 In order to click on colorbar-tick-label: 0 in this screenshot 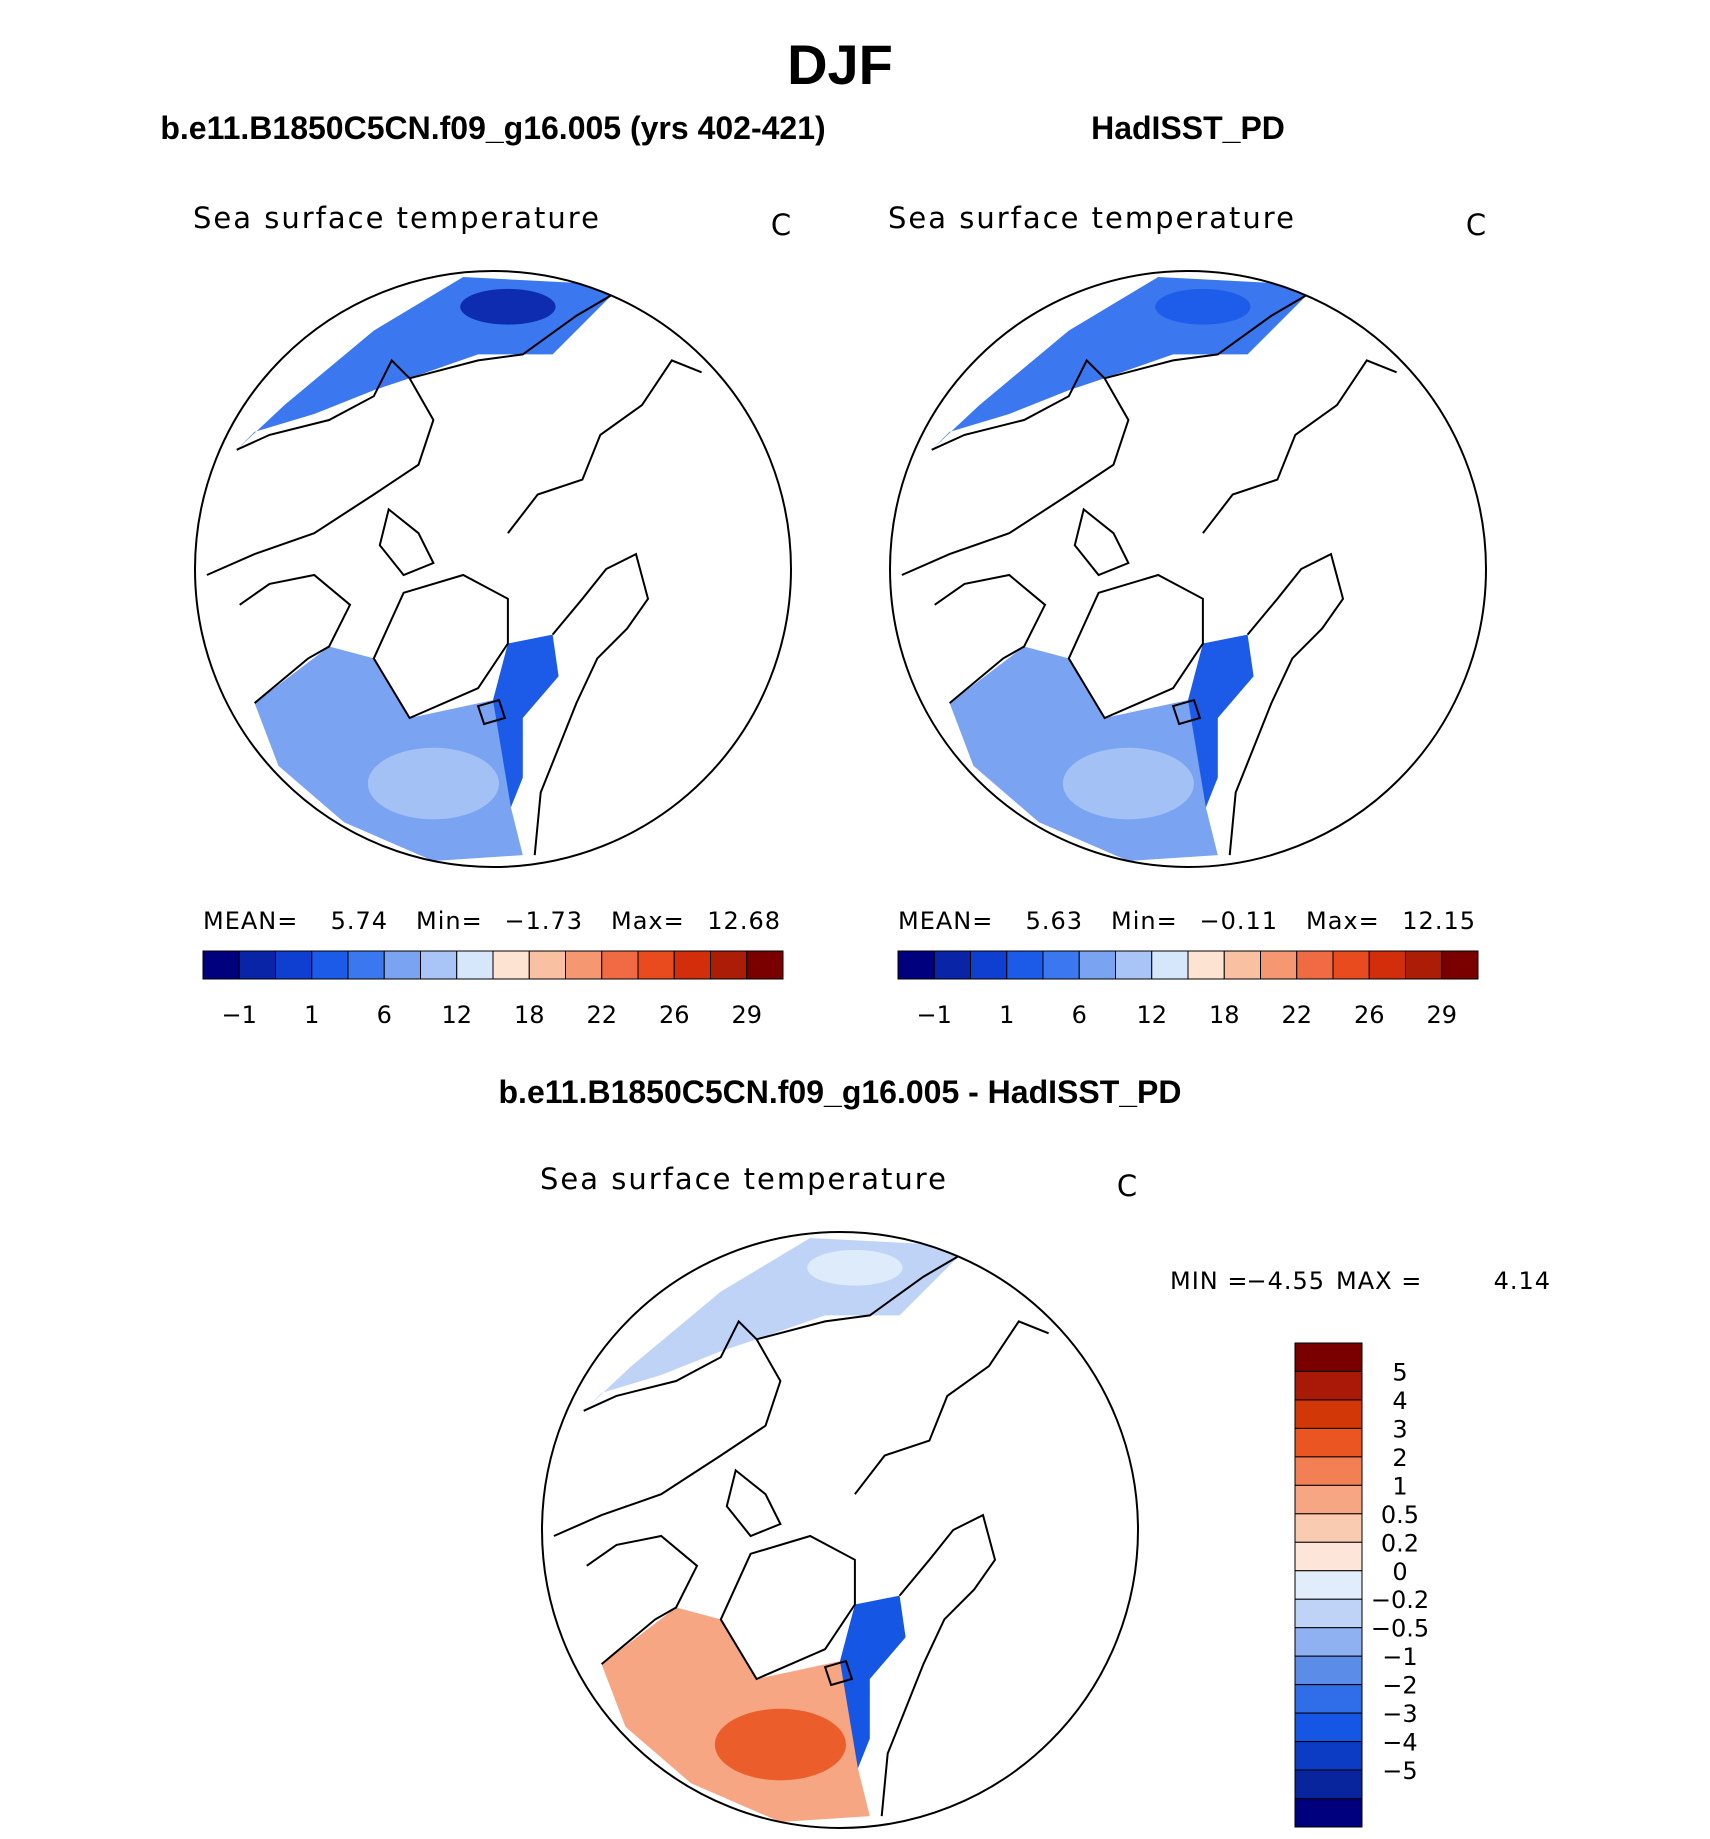, I will do `click(1399, 1572)`.